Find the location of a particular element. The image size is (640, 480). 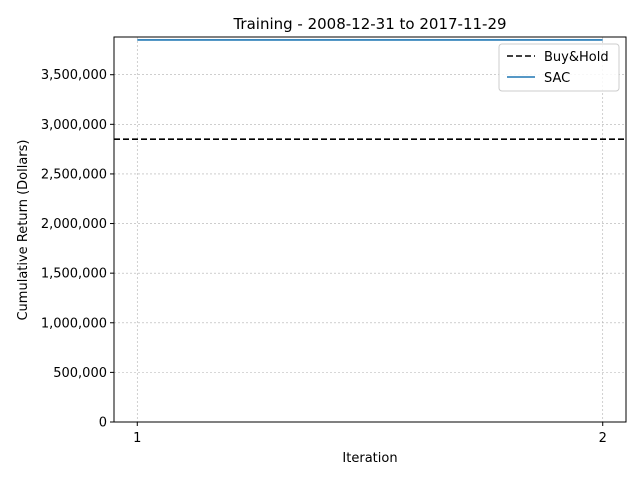

y-tick-label: 1,000,000 is located at coordinates (74, 323).